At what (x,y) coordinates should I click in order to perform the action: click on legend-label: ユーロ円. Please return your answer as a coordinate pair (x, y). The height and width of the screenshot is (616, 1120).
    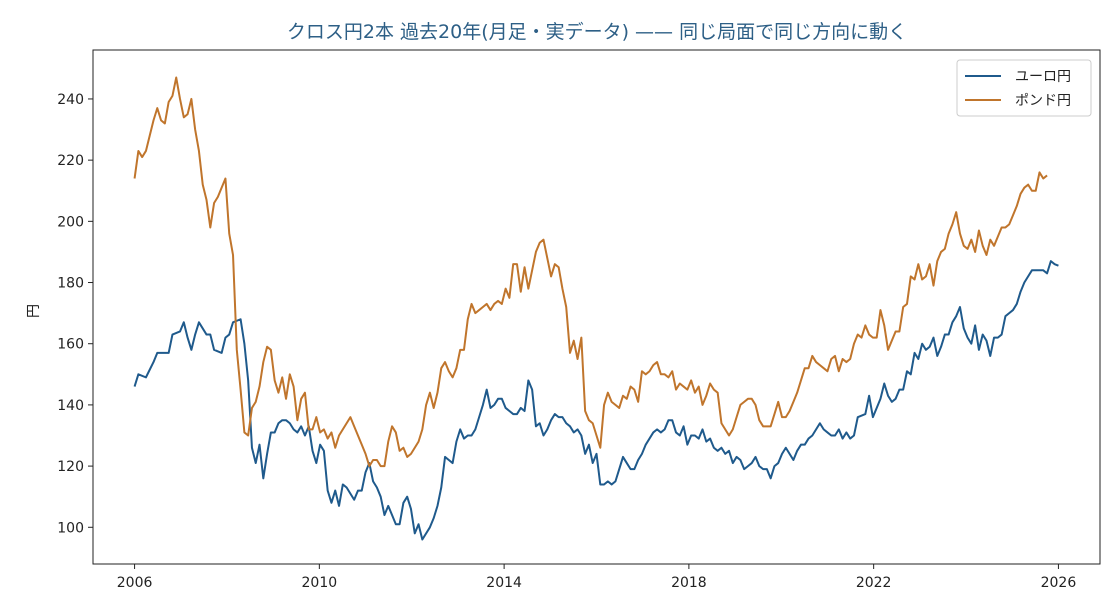
    Looking at the image, I should click on (1043, 77).